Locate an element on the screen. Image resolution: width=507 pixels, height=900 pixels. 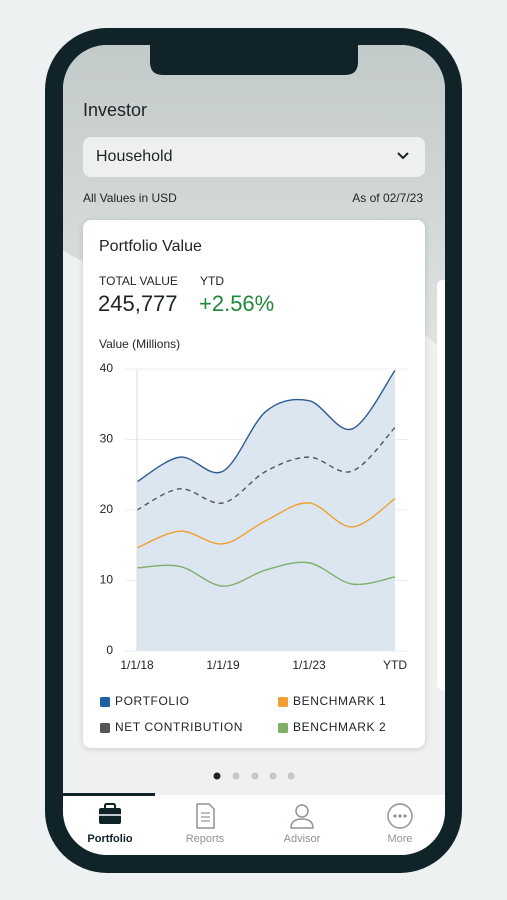
card-title: Portfolio Value is located at coordinates (150, 246).